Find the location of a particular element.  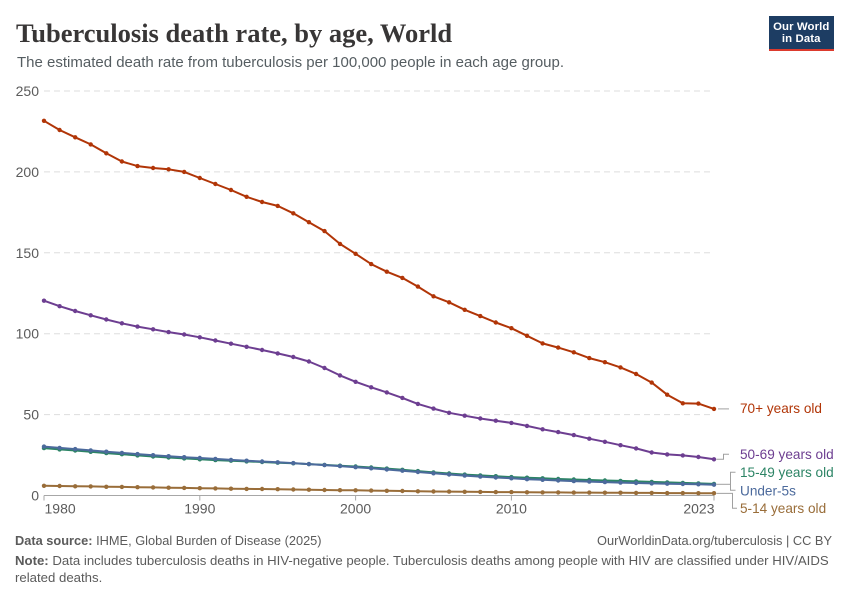

svg-text: 1990 is located at coordinates (199, 509).